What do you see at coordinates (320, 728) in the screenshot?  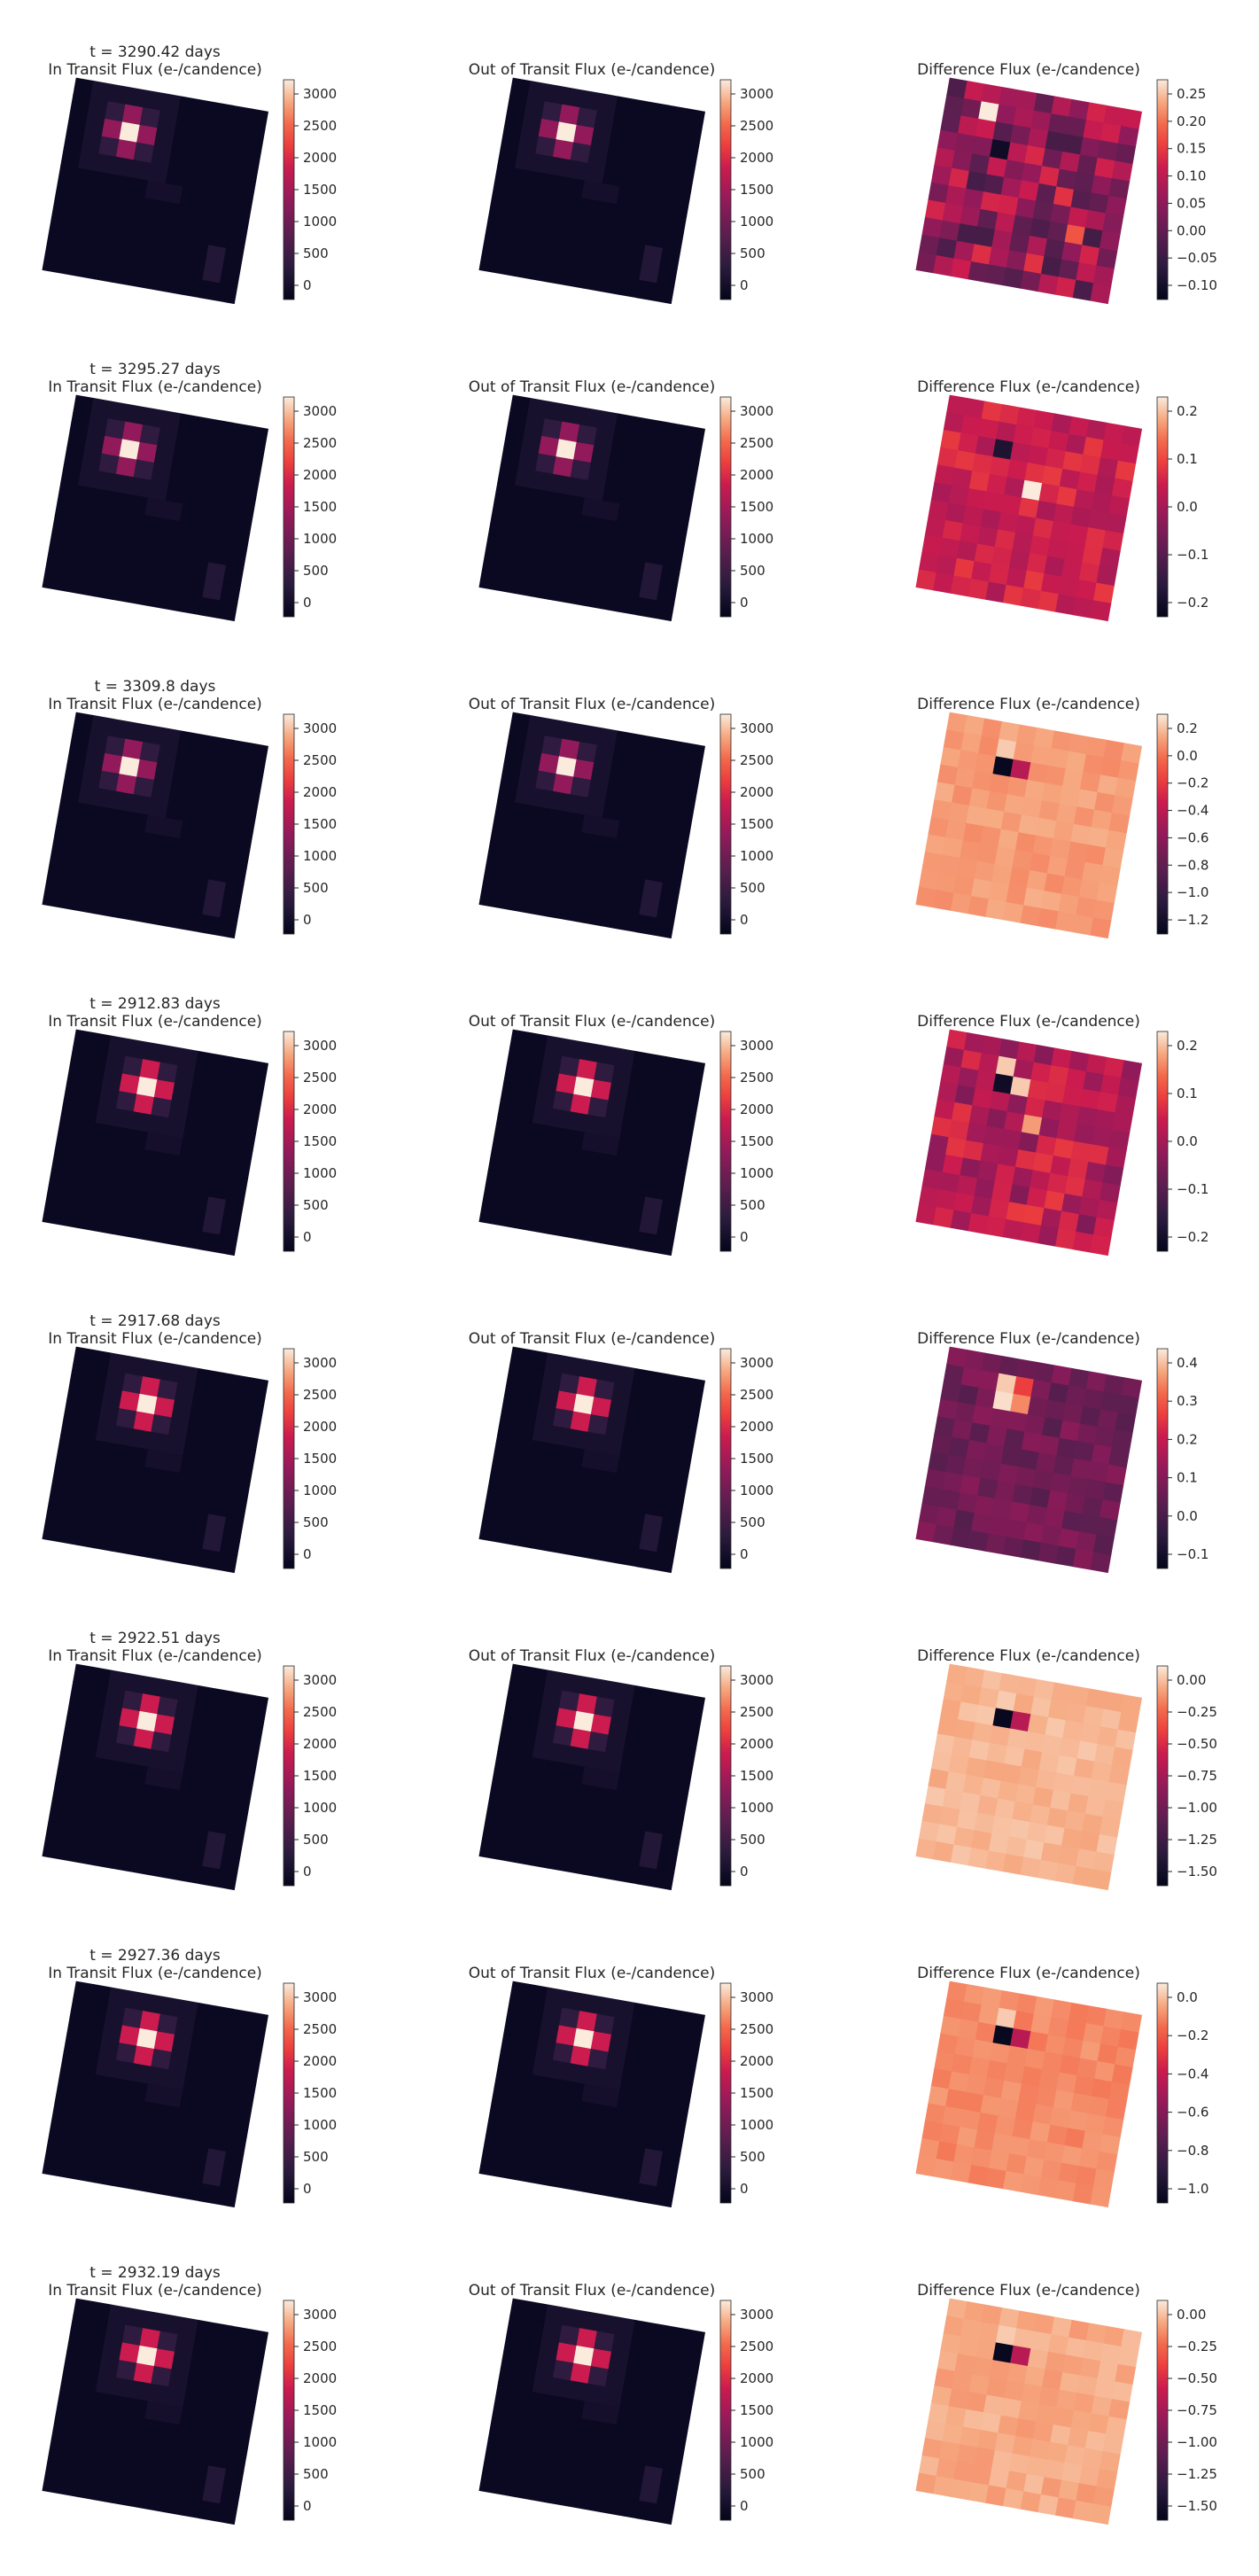 I see `colorbar-tick-label: 3000` at bounding box center [320, 728].